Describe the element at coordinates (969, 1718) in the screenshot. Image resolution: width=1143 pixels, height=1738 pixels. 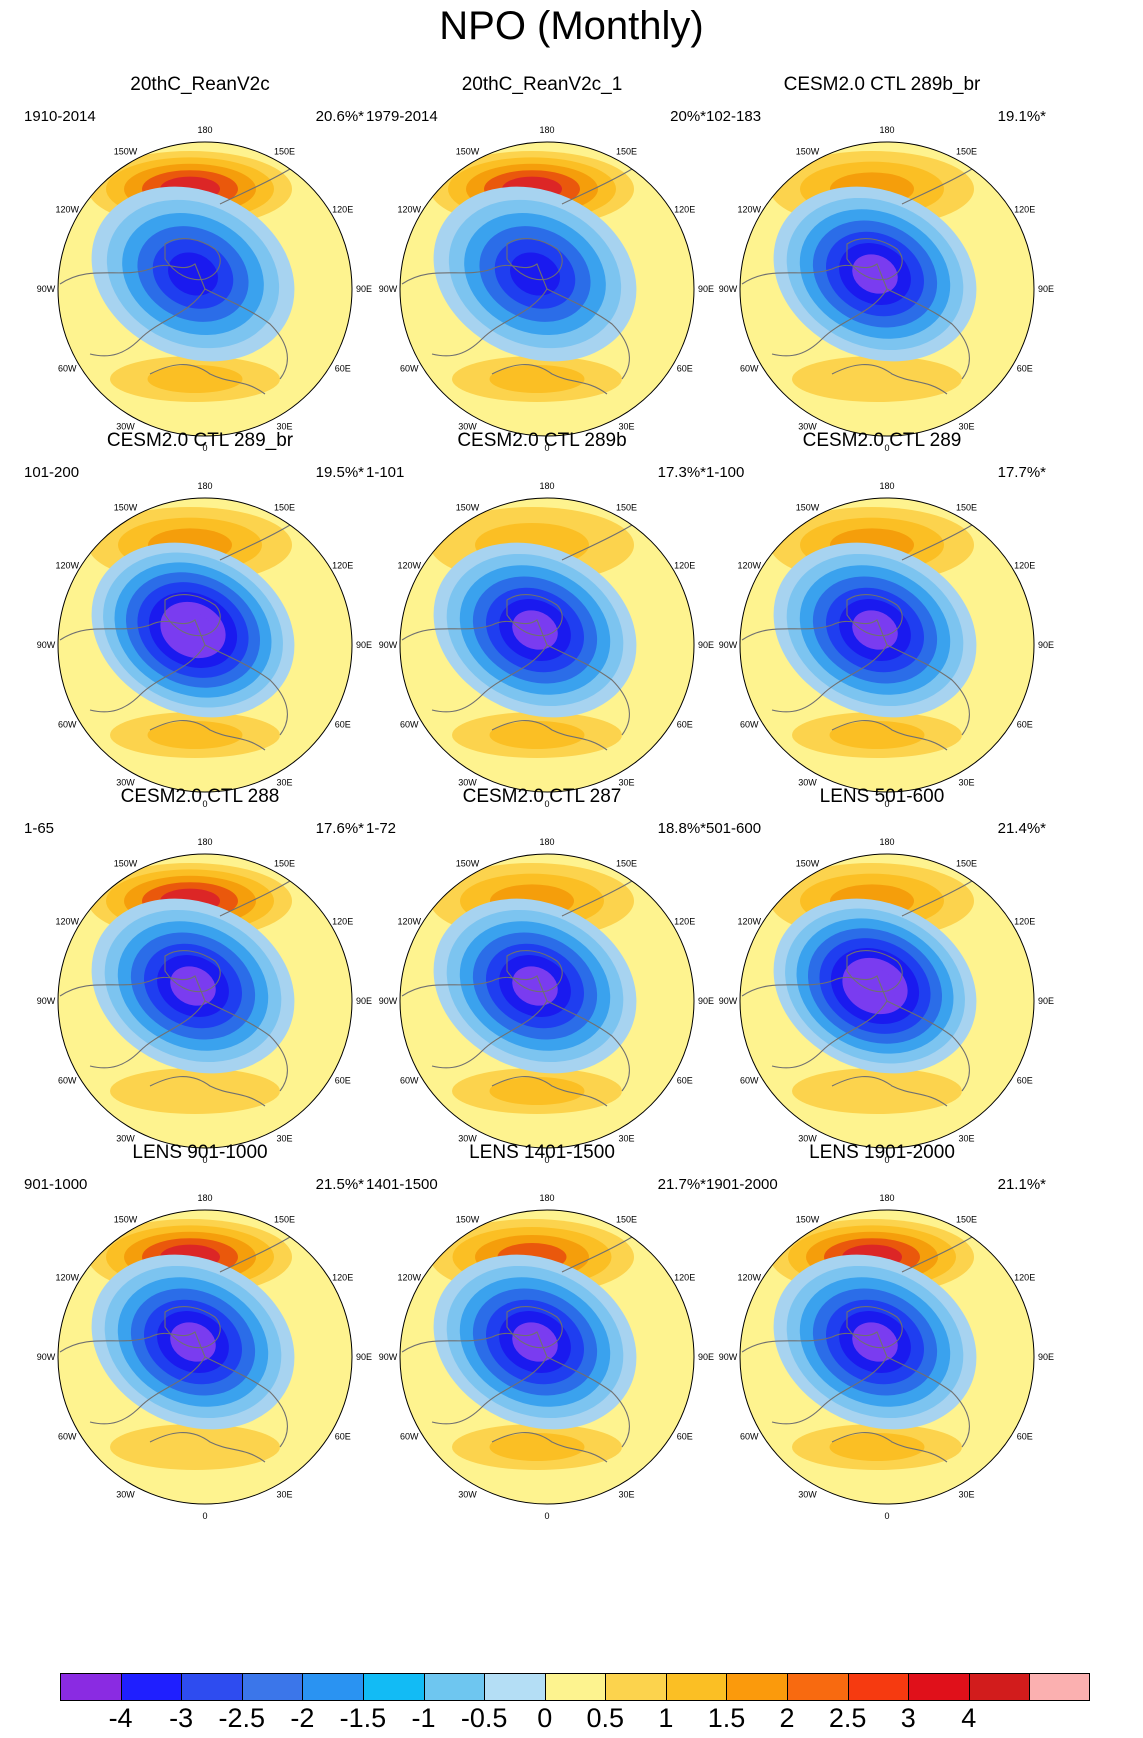
I see `colorbar-tick-label: 4` at that location.